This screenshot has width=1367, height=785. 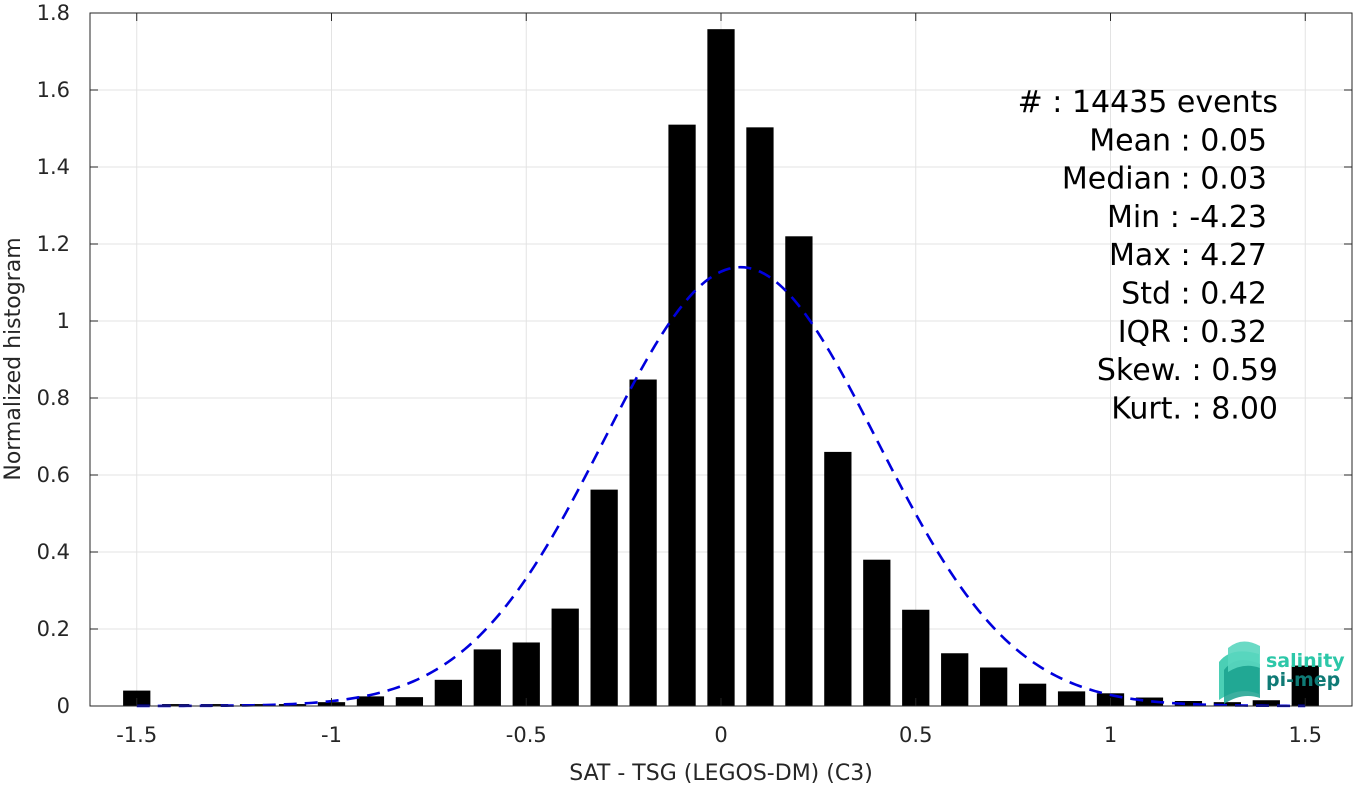 What do you see at coordinates (1187, 217) in the screenshot?
I see `stat-line-3: Min : -4.23` at bounding box center [1187, 217].